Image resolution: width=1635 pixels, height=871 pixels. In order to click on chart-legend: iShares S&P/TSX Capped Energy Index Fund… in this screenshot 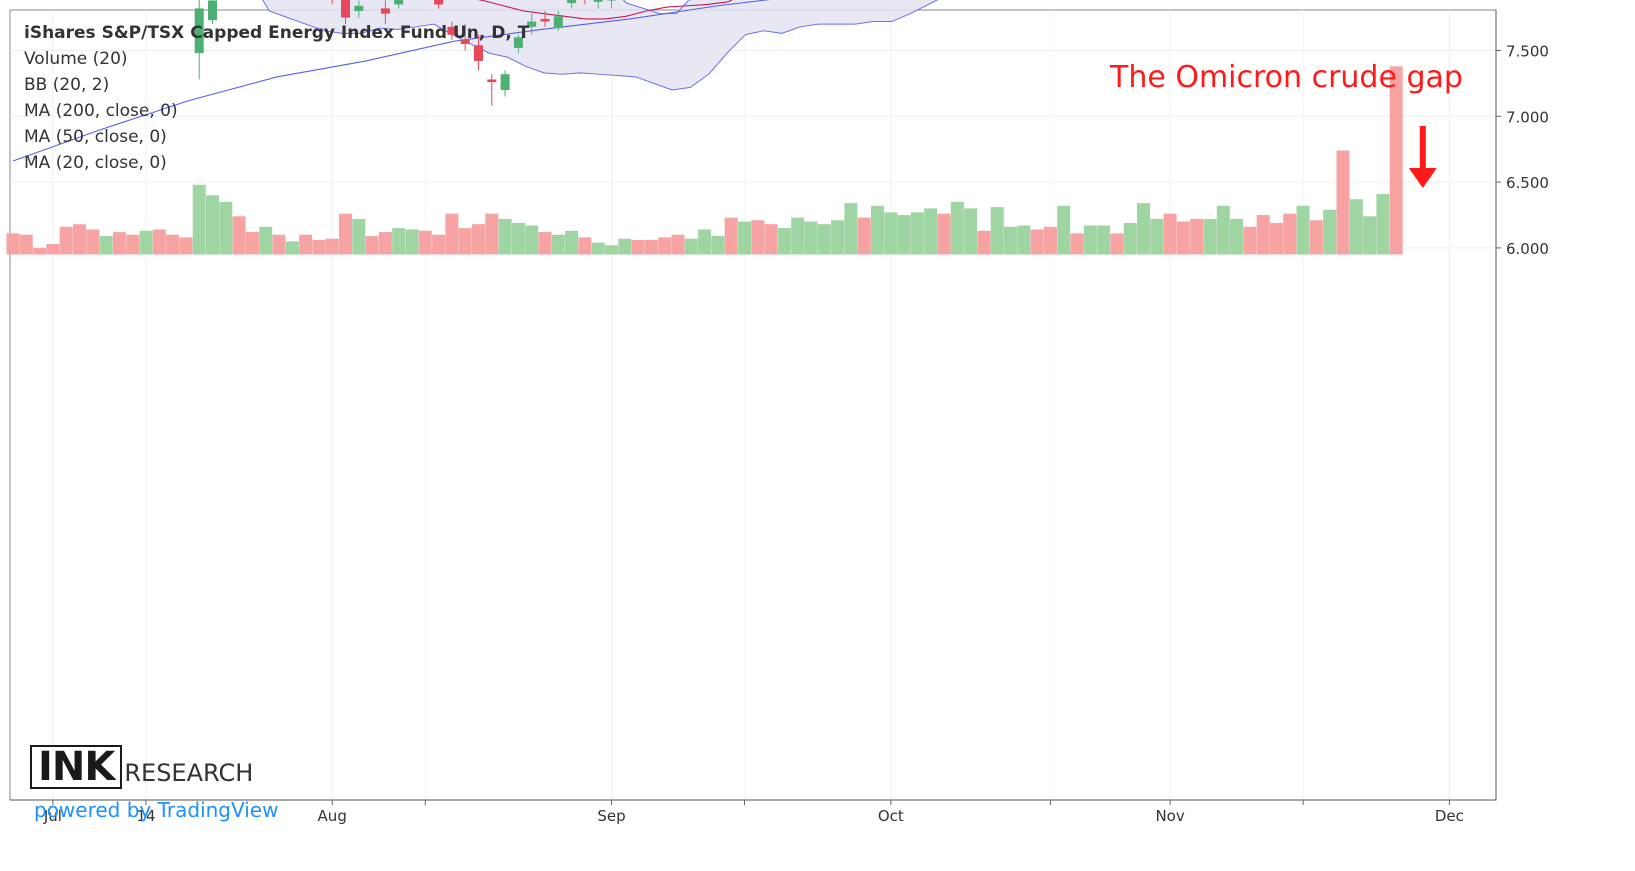, I will do `click(276, 98)`.